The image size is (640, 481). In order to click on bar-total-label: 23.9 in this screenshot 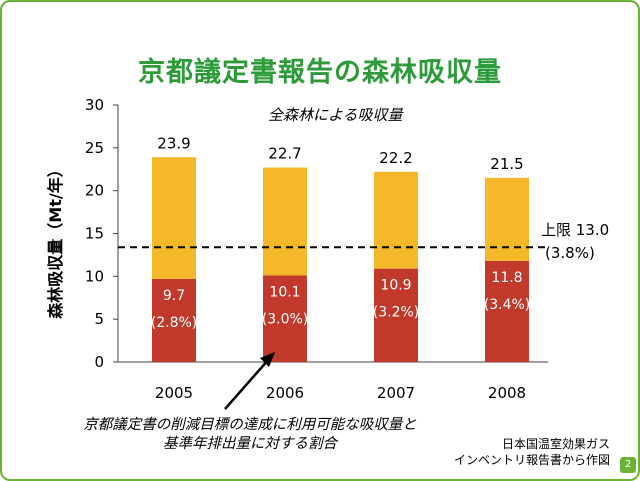, I will do `click(173, 143)`.